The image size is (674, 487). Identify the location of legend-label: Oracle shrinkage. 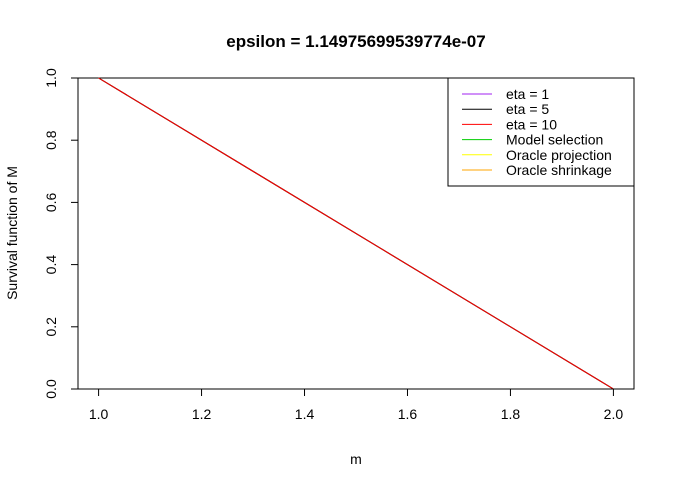
(559, 170).